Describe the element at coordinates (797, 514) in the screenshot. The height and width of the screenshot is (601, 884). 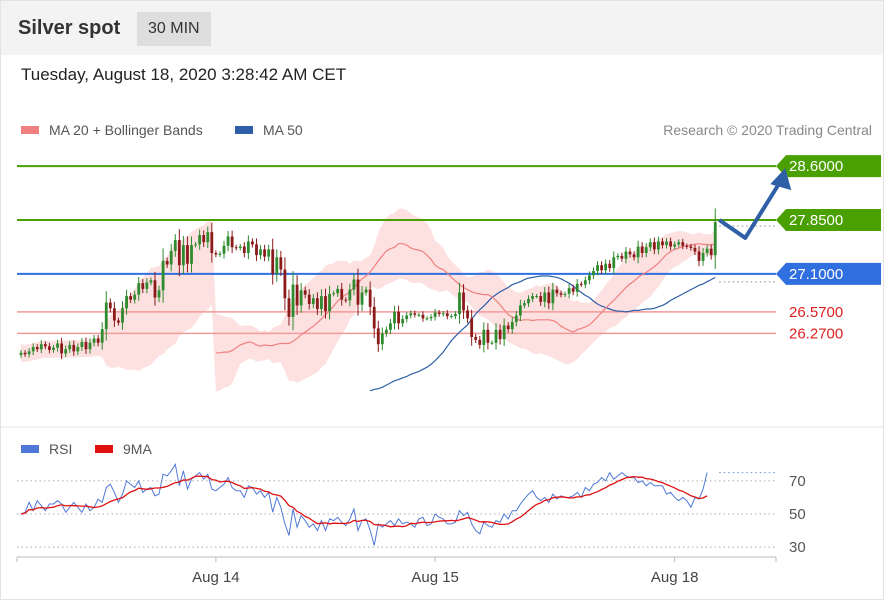
I see `rsi-tick-label: 50` at that location.